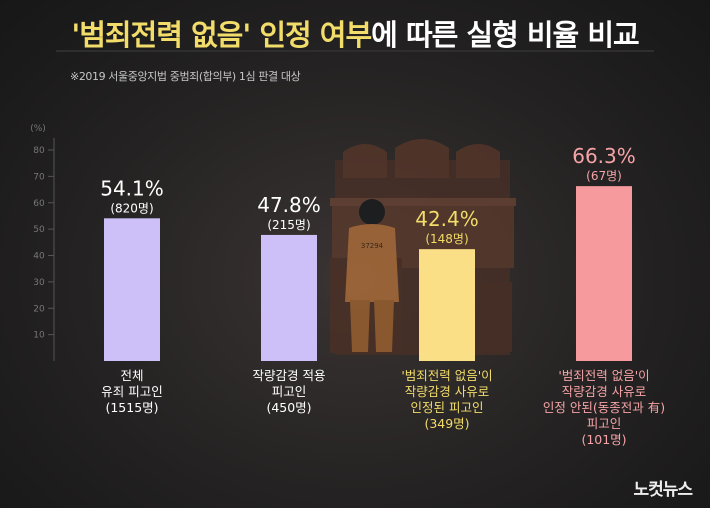 The image size is (710, 508). Describe the element at coordinates (372, 326) in the screenshot. I see `prisoner-legs-icon` at that location.